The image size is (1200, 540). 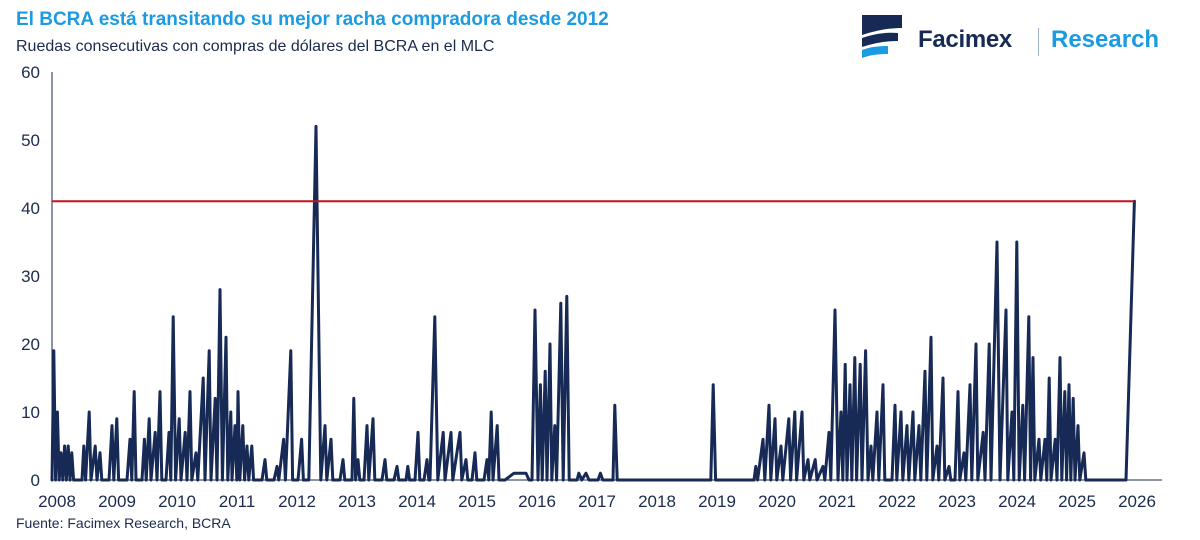 What do you see at coordinates (237, 501) in the screenshot?
I see `x-tick-label: 2011` at bounding box center [237, 501].